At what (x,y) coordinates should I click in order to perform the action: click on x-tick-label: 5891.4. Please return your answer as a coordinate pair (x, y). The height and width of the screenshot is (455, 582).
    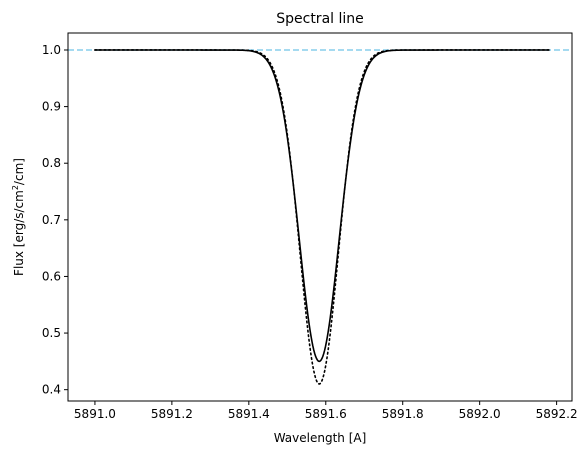
    Looking at the image, I should click on (249, 414).